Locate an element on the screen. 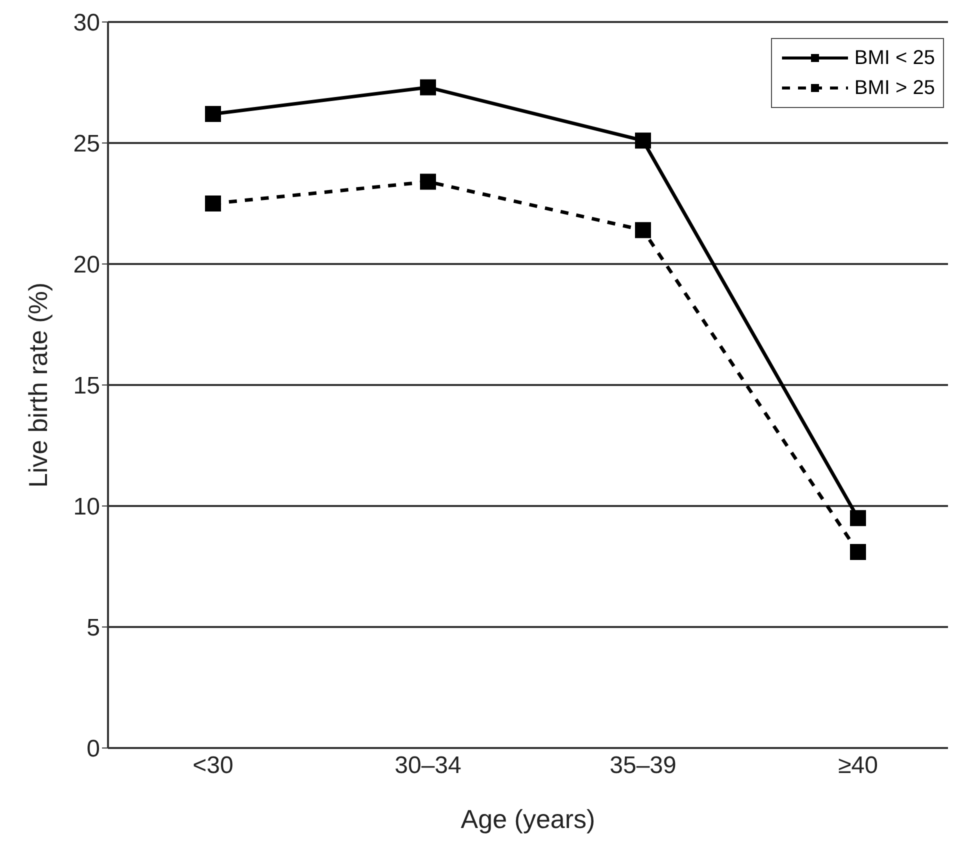 This screenshot has width=960, height=851. x-axis-title: Age (years) is located at coordinates (528, 819).